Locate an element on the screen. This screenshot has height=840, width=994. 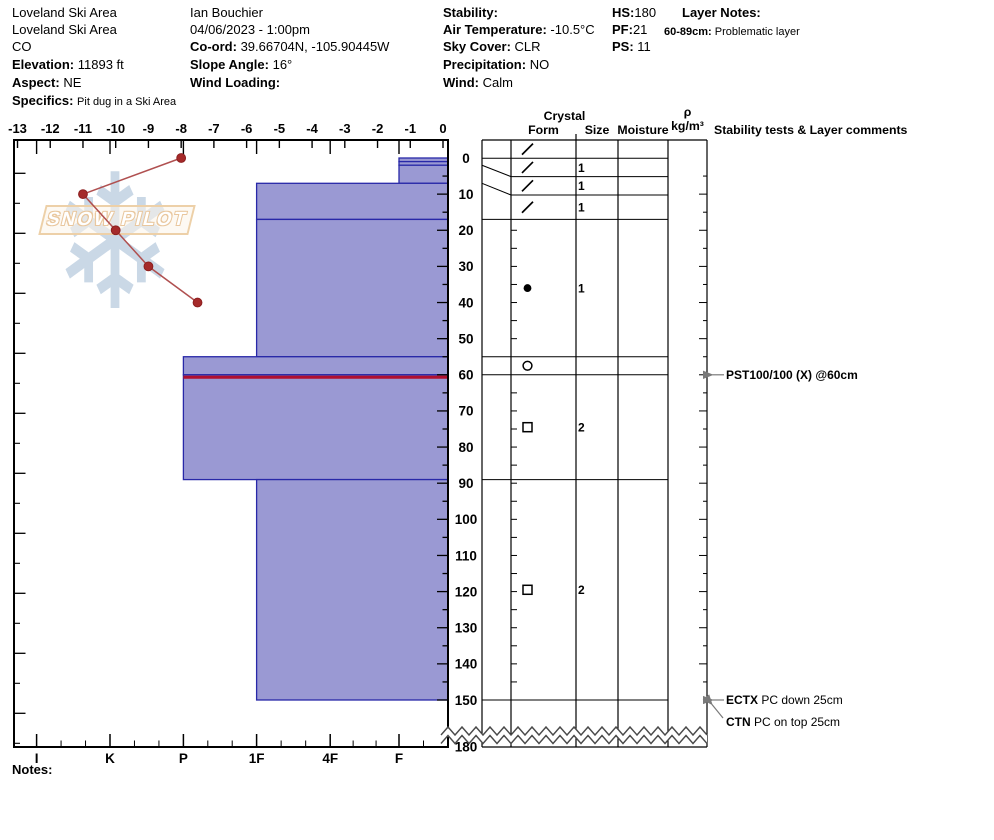
hardness-axis-label: P is located at coordinates (183, 758).